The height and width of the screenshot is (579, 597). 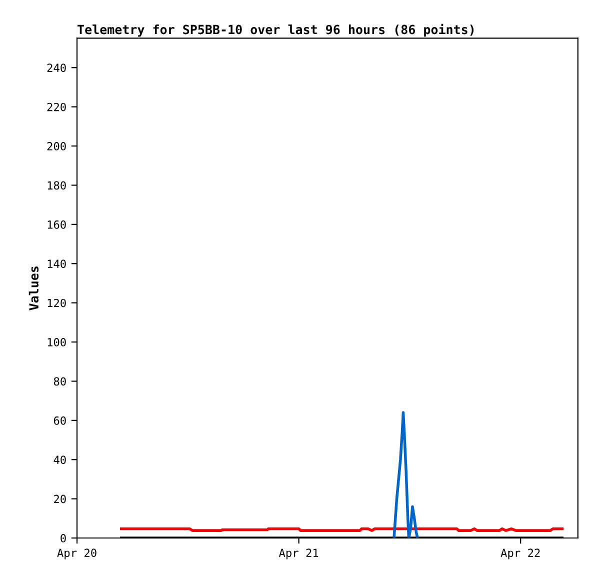 What do you see at coordinates (56, 146) in the screenshot?
I see `y-tick-label: 200` at bounding box center [56, 146].